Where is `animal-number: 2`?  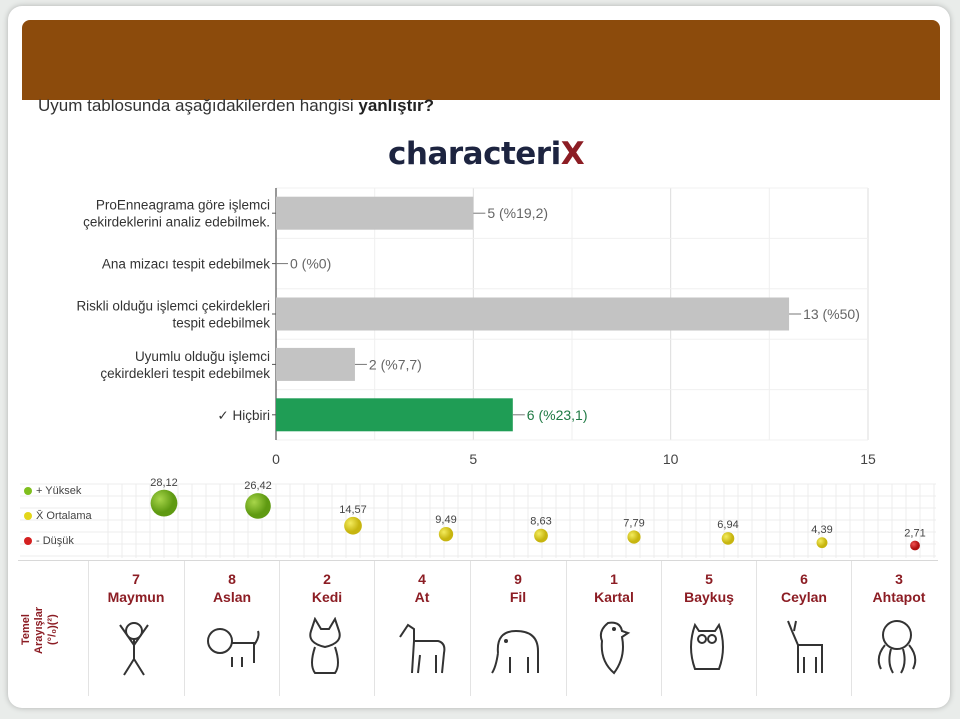 animal-number: 2 is located at coordinates (327, 579).